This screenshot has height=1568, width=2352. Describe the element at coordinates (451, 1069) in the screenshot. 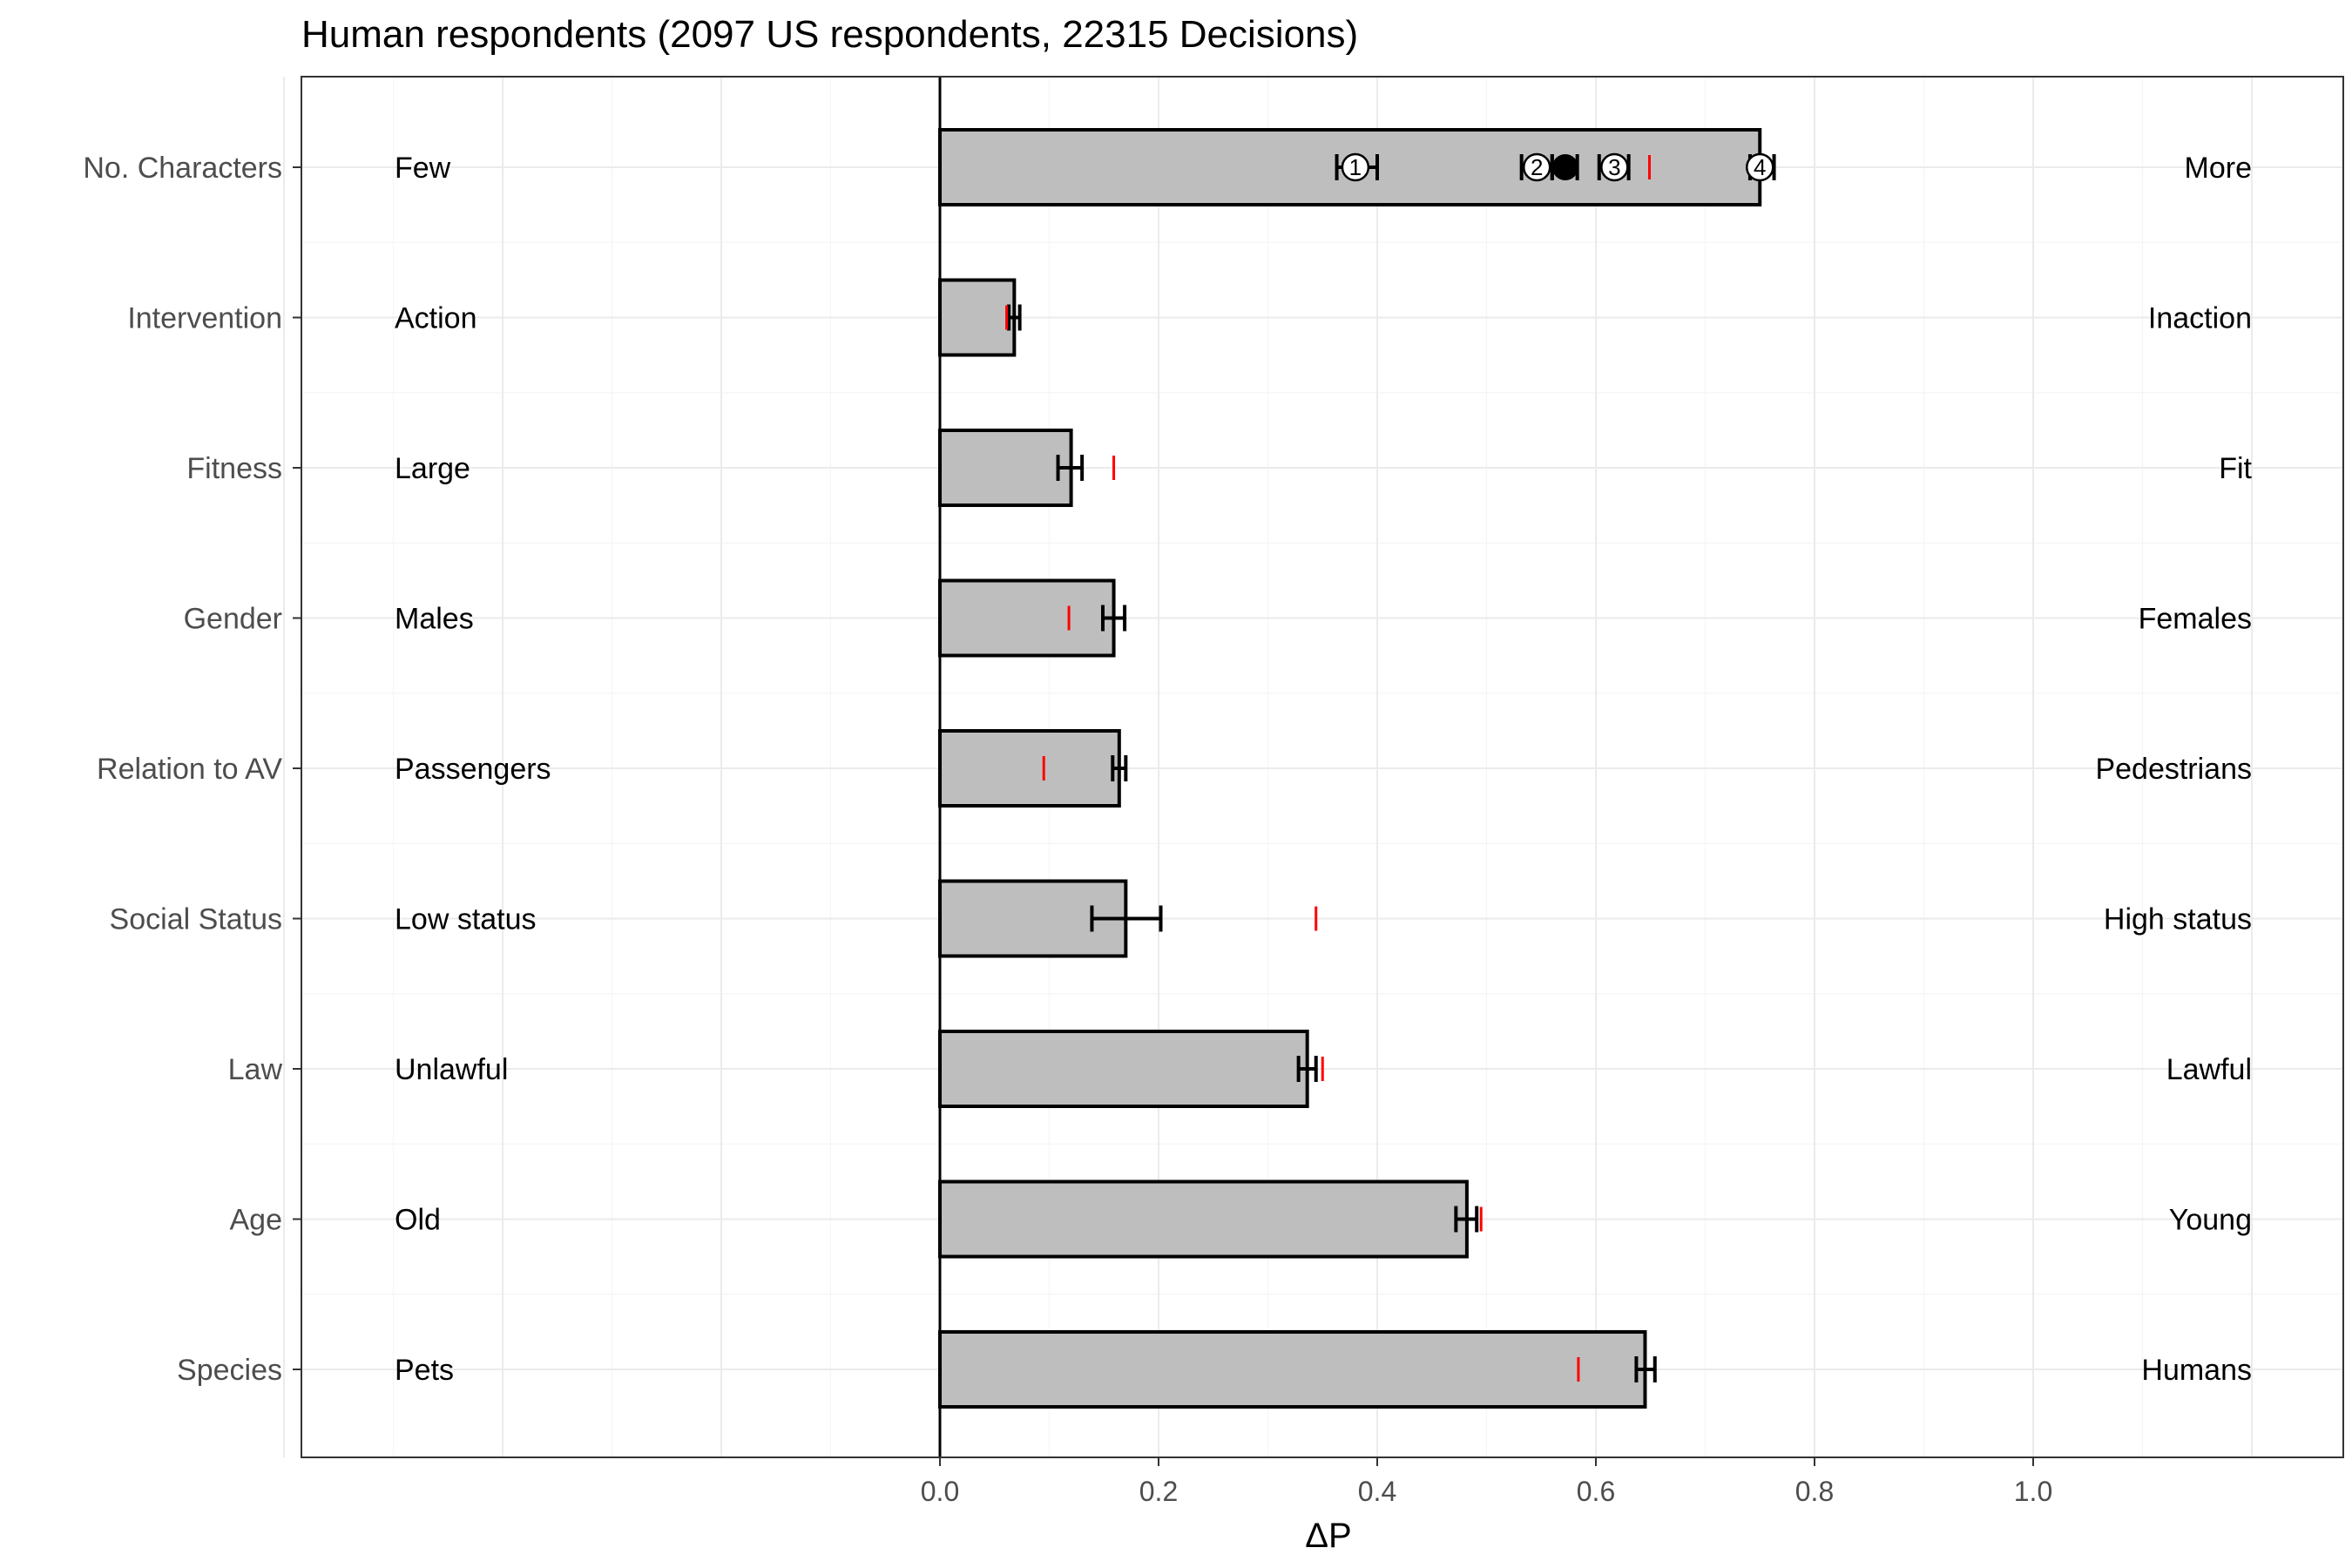

I see `left-label: Unlawful` at that location.